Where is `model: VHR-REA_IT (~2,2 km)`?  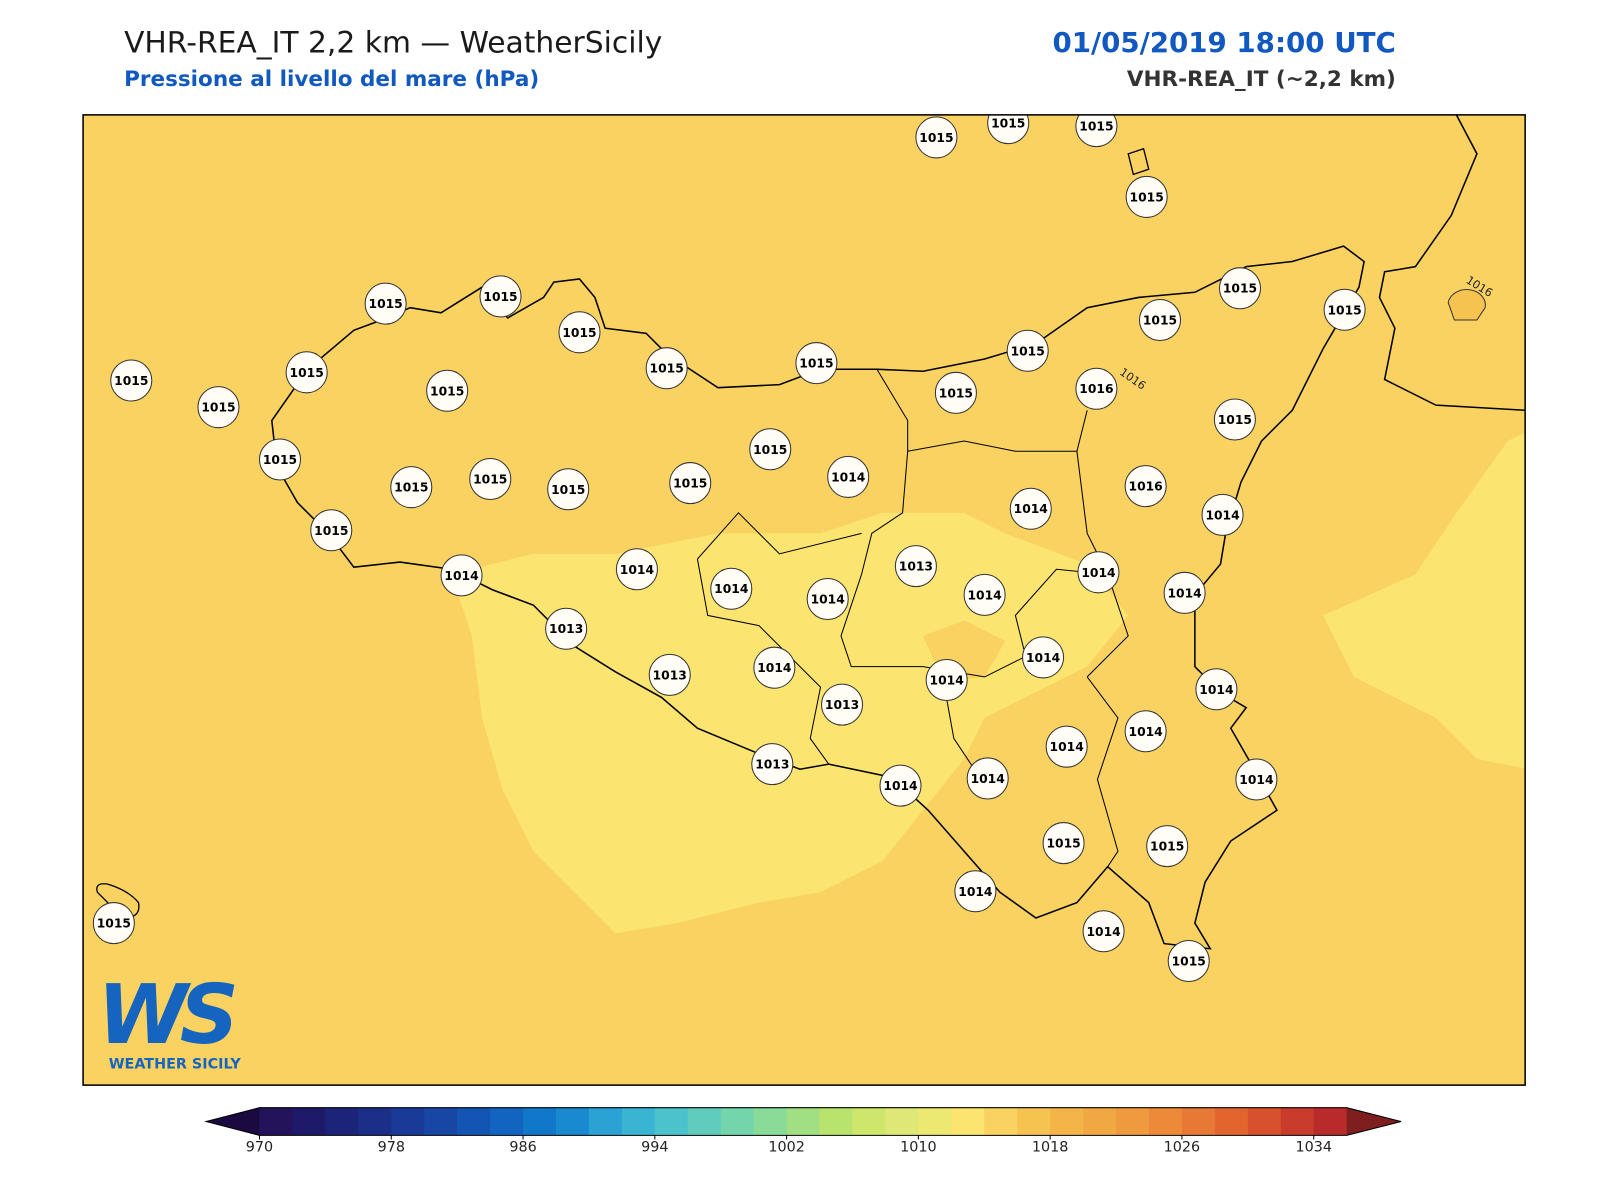 model: VHR-REA_IT (~2,2 km) is located at coordinates (1261, 79).